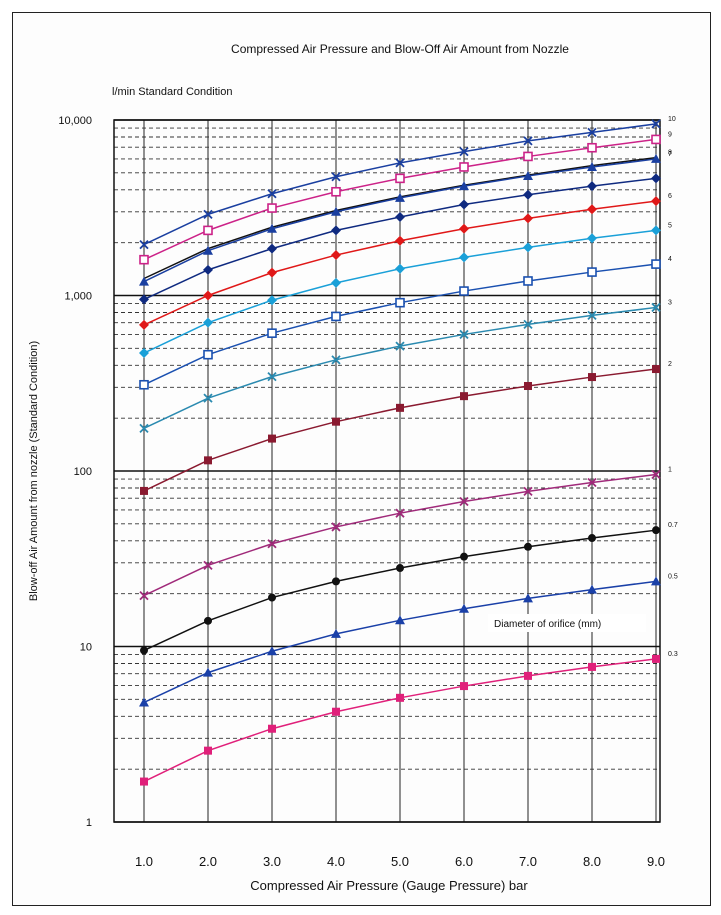 The image size is (721, 915). I want to click on x-tick-label: 3.0, so click(272, 861).